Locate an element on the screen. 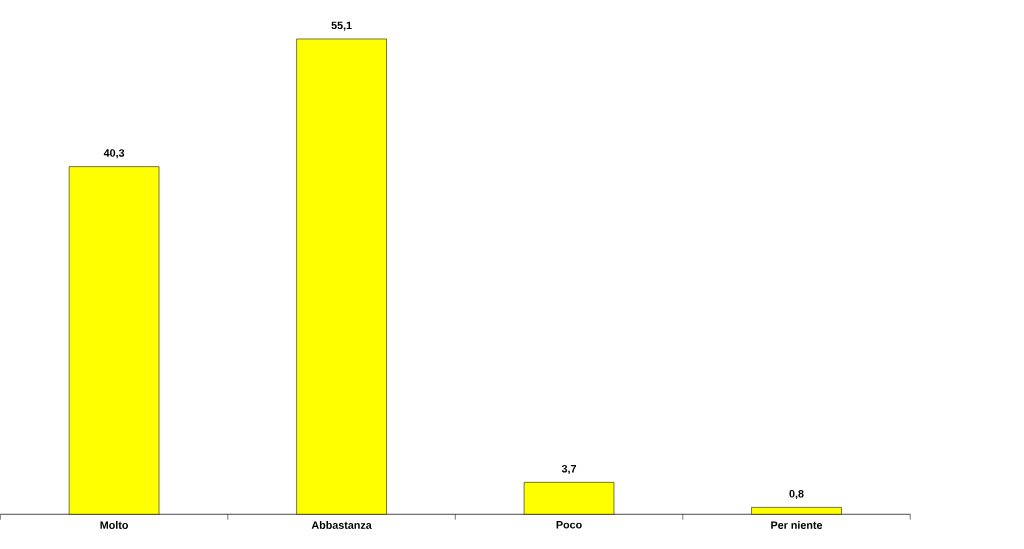  x-tick-label: Molto is located at coordinates (114, 524).